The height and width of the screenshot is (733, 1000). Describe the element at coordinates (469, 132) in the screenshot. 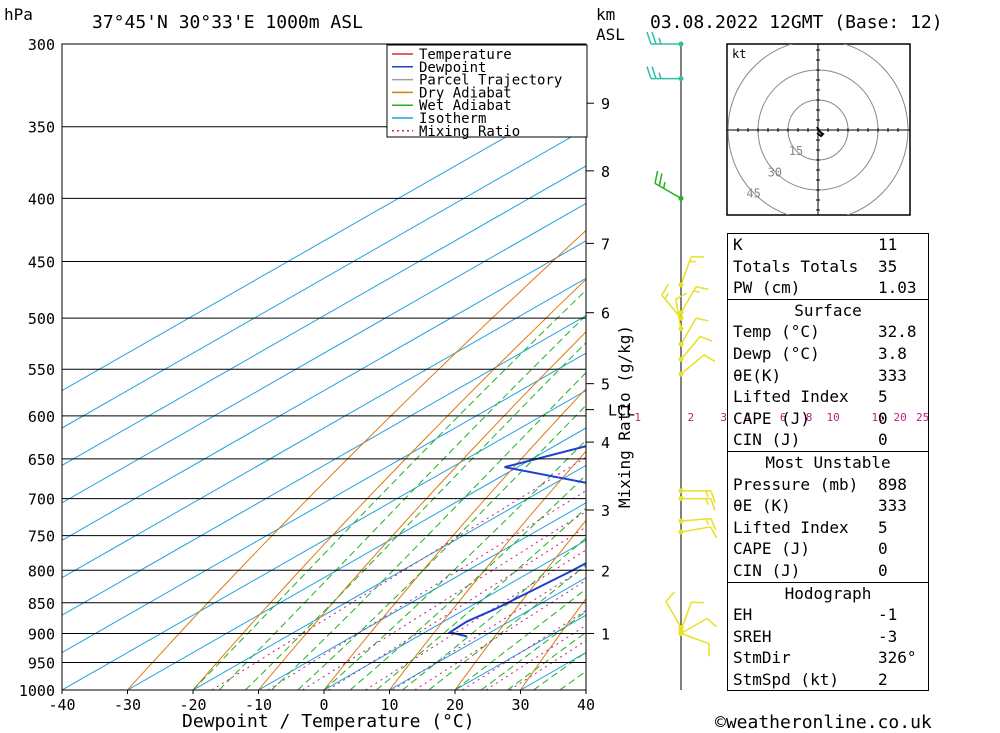

I see `legend-entry: Mixing Ratio` at that location.